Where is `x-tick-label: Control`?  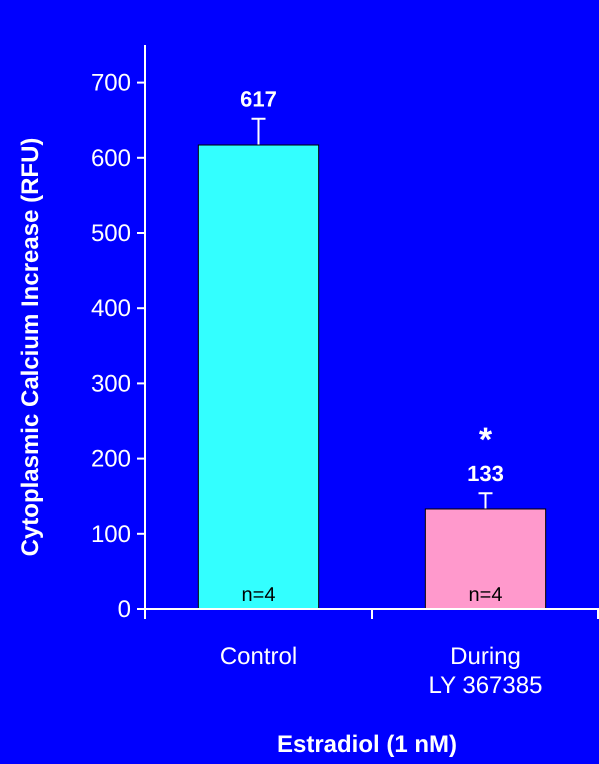 x-tick-label: Control is located at coordinates (259, 656).